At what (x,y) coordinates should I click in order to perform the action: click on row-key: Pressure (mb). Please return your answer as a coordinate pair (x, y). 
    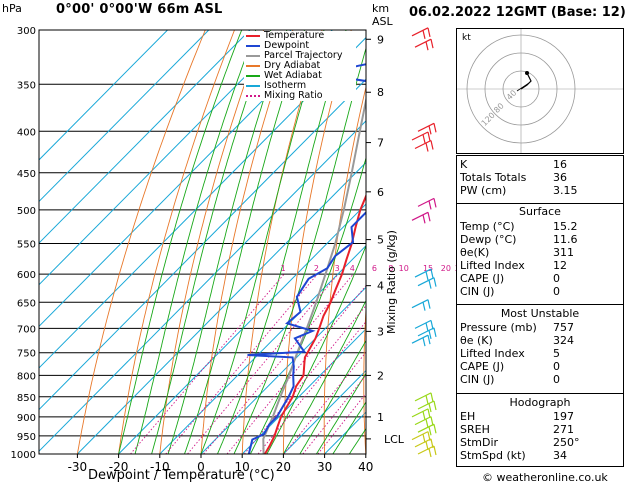
    Looking at the image, I should click on (498, 327).